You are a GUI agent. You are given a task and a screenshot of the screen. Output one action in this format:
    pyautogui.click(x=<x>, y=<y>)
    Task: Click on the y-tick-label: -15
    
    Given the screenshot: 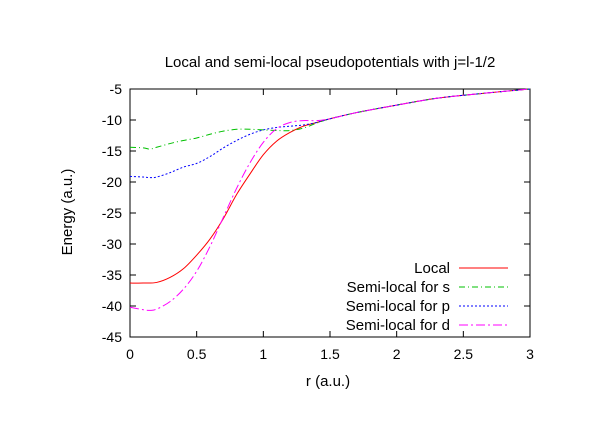 What is the action you would take?
    pyautogui.click(x=112, y=151)
    